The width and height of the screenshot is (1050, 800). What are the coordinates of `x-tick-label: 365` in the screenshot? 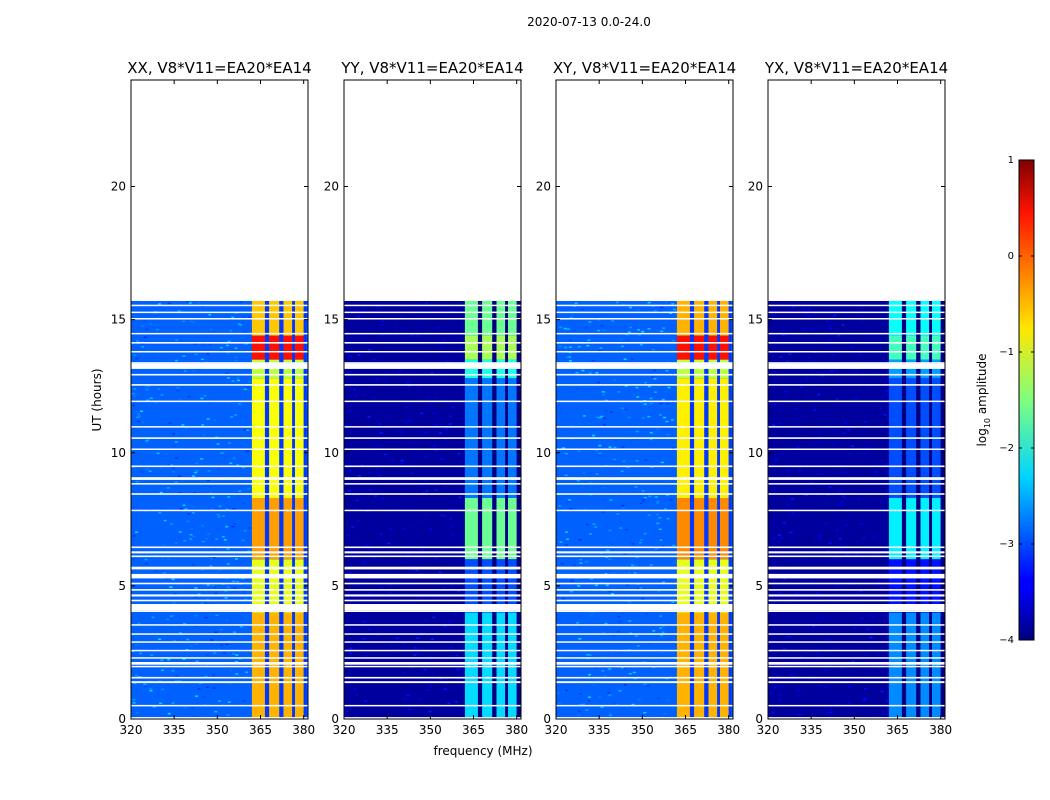 It's located at (260, 730).